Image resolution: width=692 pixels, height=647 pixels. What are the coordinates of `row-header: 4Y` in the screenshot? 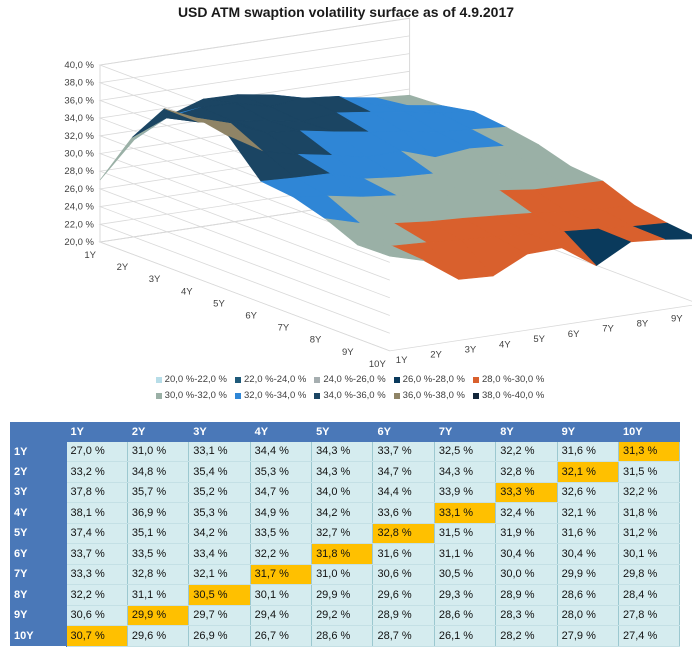 It's located at (38, 512).